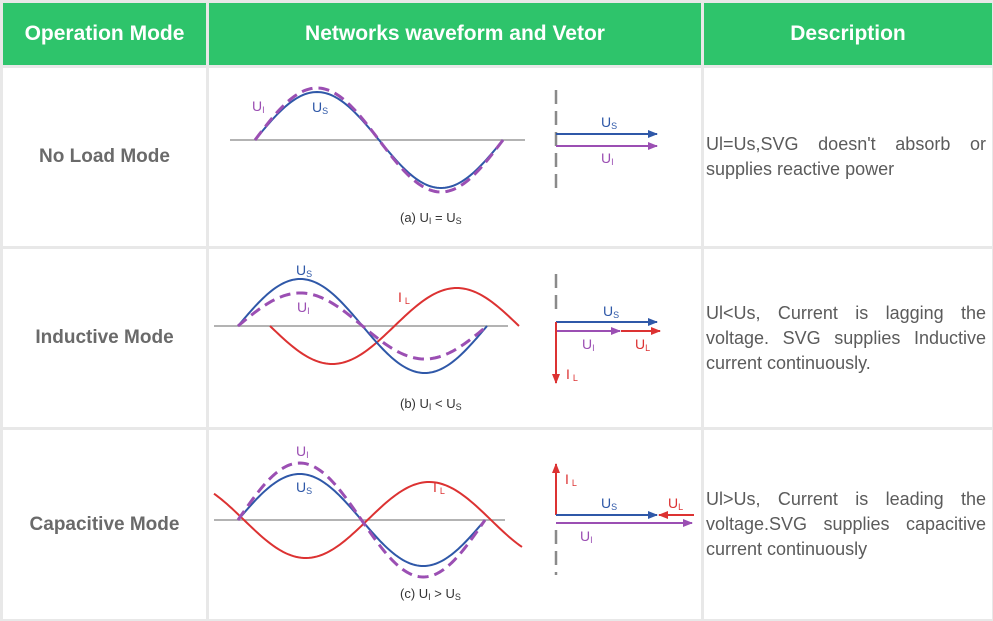  I want to click on waveform-cell-inductive, so click(455, 338).